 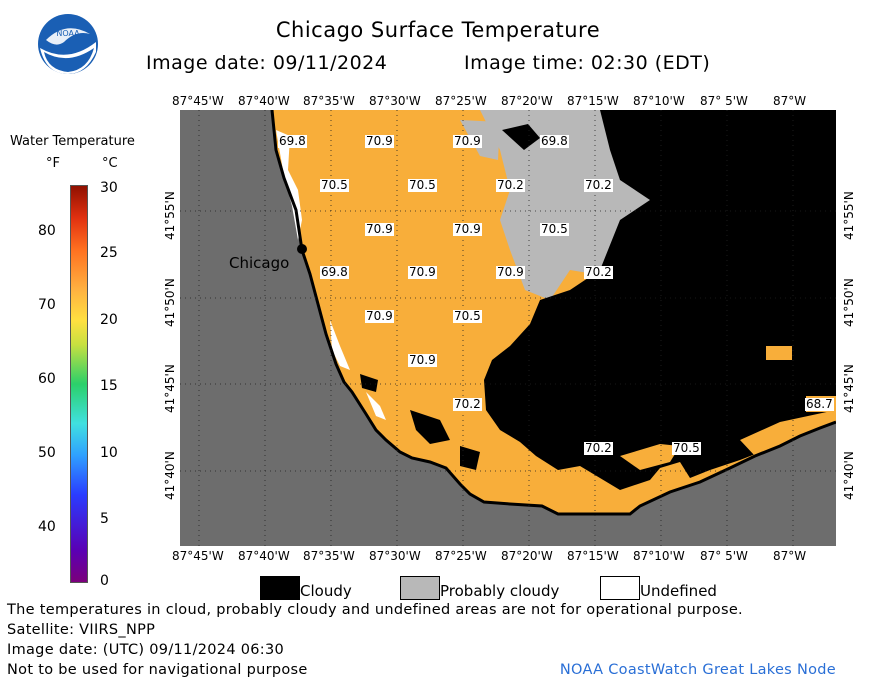 I want to click on city-label: Chicago, so click(x=259, y=263).